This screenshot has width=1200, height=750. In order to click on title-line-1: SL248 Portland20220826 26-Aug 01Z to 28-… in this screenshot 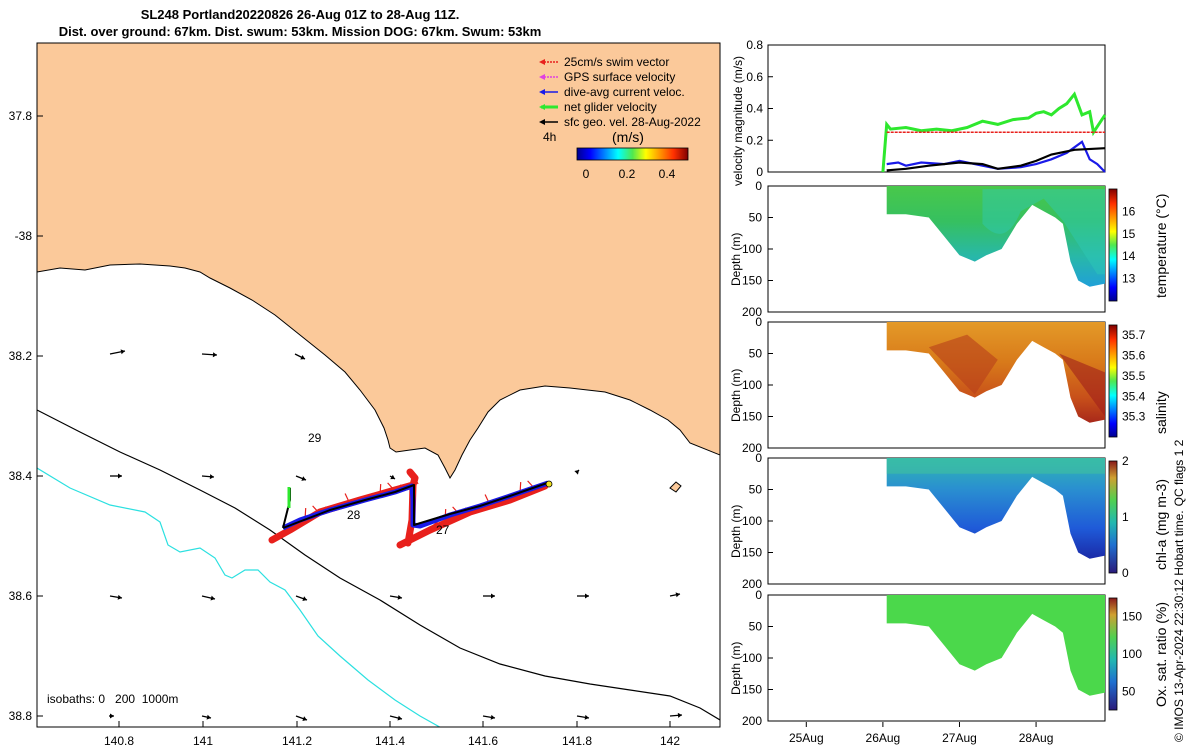, I will do `click(300, 14)`.